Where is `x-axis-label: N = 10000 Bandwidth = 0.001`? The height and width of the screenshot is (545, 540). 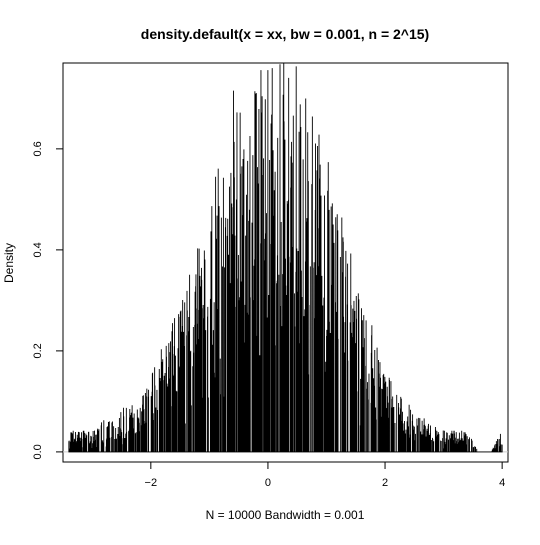 x-axis-label: N = 10000 Bandwidth = 0.001 is located at coordinates (285, 515).